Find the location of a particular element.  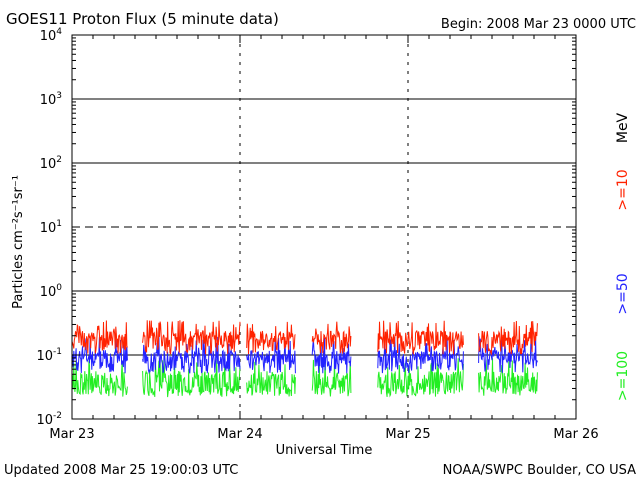

legend-item: >=100 is located at coordinates (623, 376).